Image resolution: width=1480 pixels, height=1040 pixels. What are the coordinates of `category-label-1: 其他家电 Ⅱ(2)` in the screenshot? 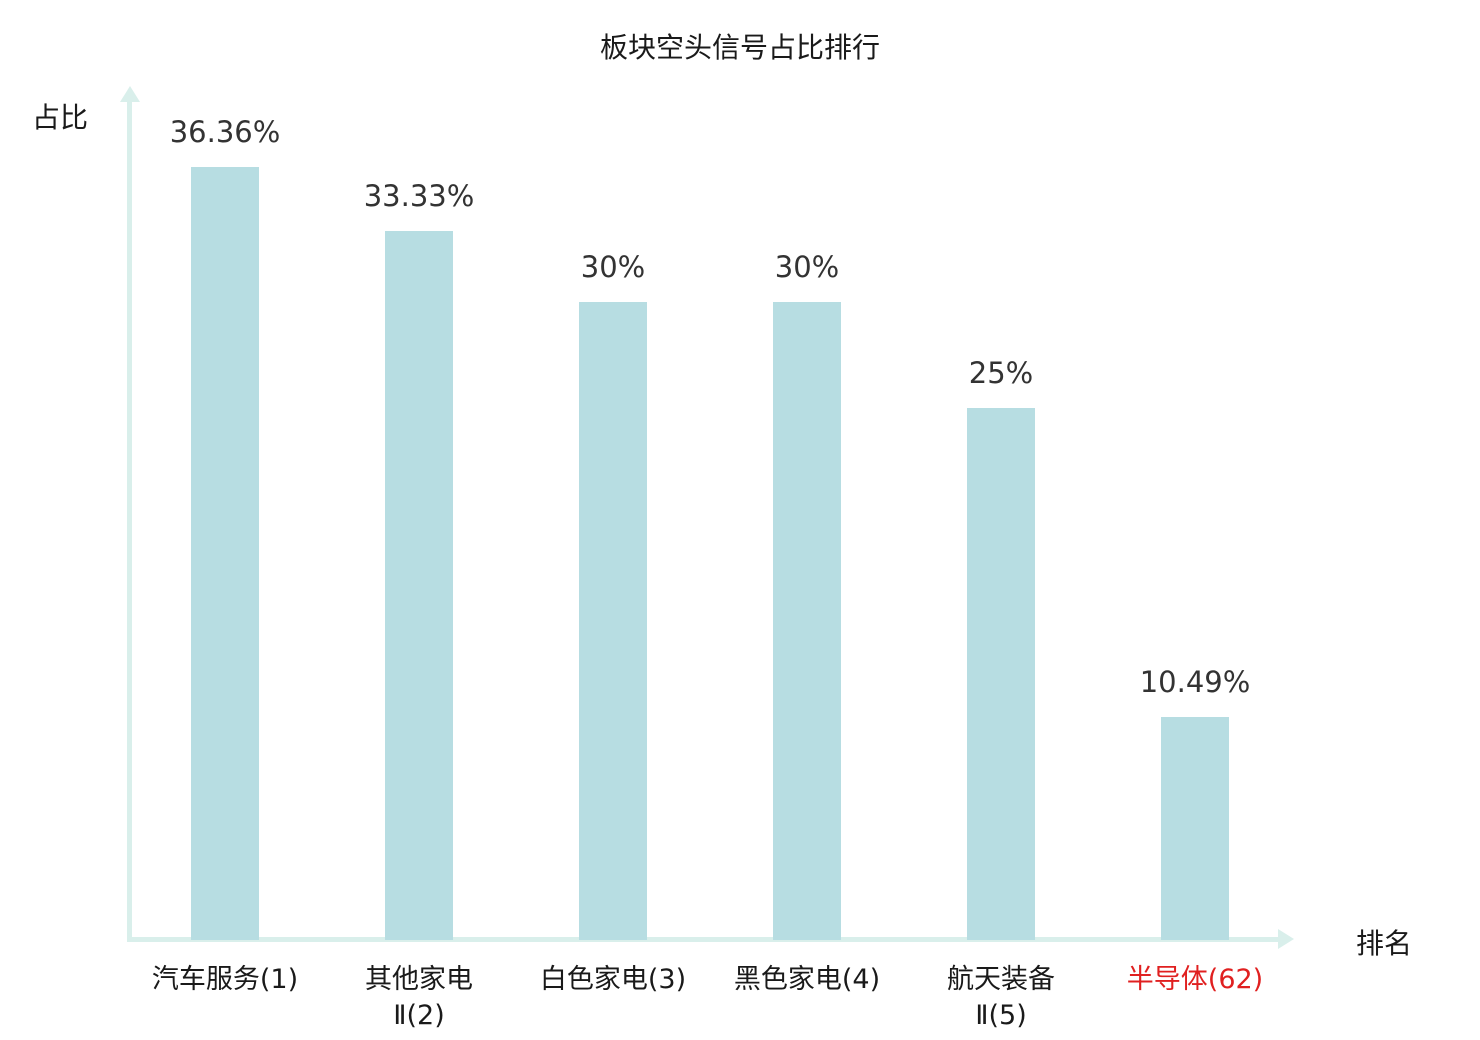 It's located at (419, 998).